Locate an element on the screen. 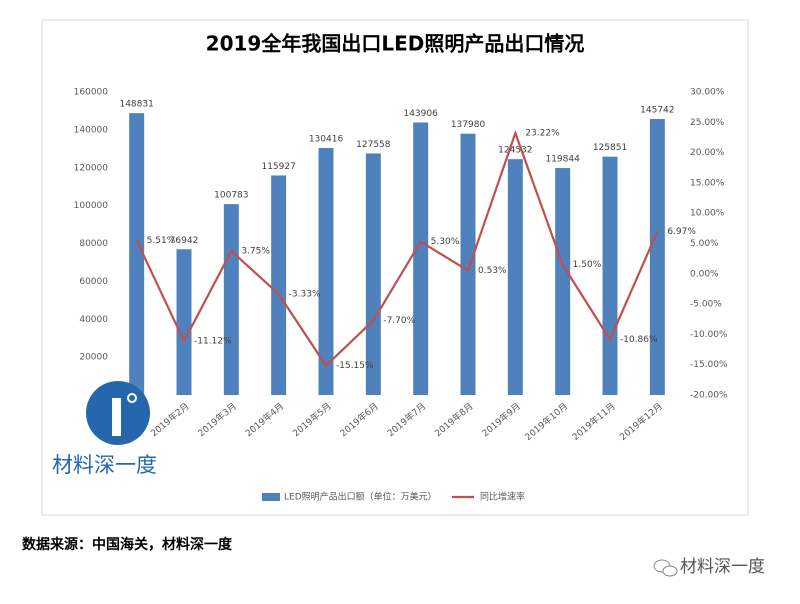 The image size is (800, 604). icon-bubble is located at coordinates (670, 571).